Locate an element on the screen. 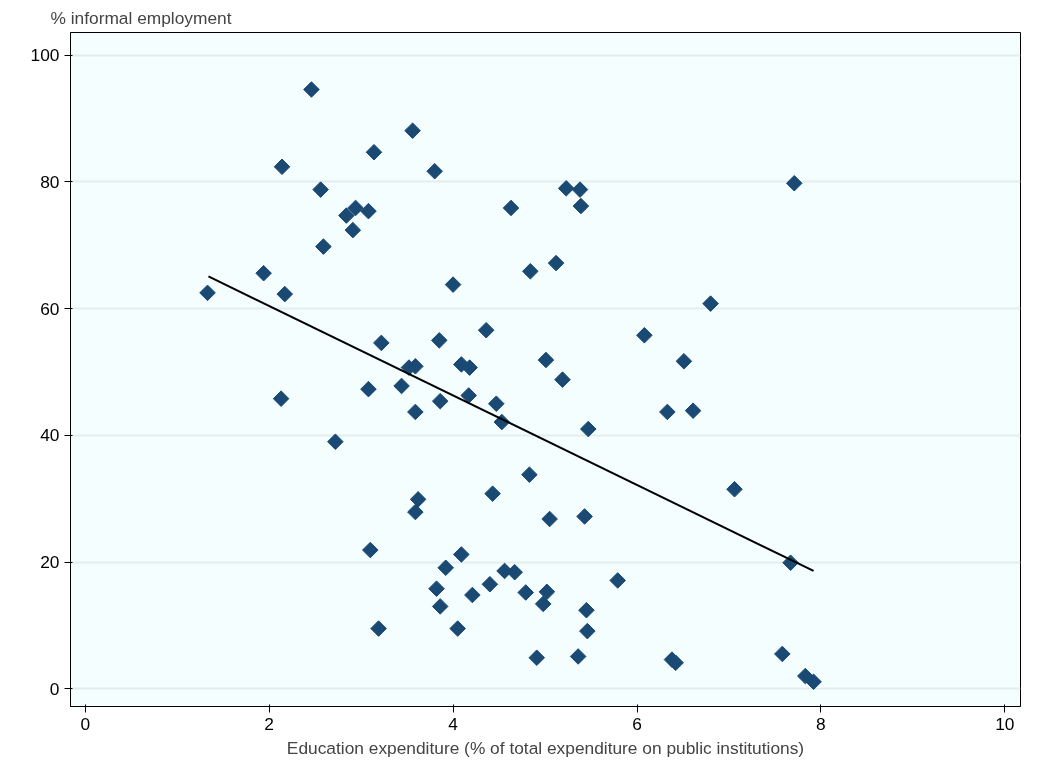  x-tick-label: 8 is located at coordinates (821, 723).